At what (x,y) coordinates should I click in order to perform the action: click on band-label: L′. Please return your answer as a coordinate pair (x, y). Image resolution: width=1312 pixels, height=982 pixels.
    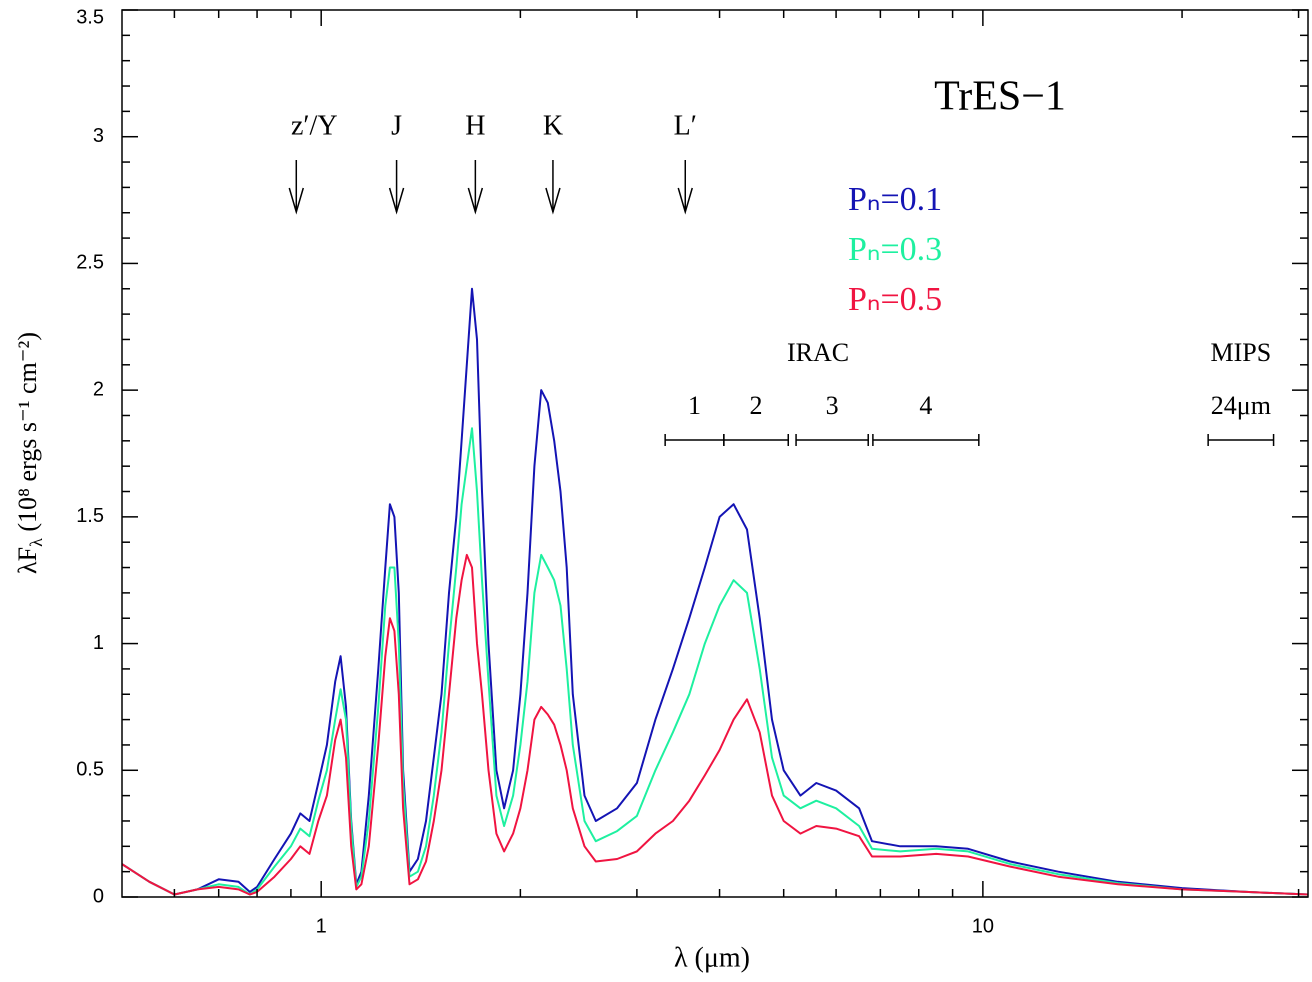
    Looking at the image, I should click on (685, 125).